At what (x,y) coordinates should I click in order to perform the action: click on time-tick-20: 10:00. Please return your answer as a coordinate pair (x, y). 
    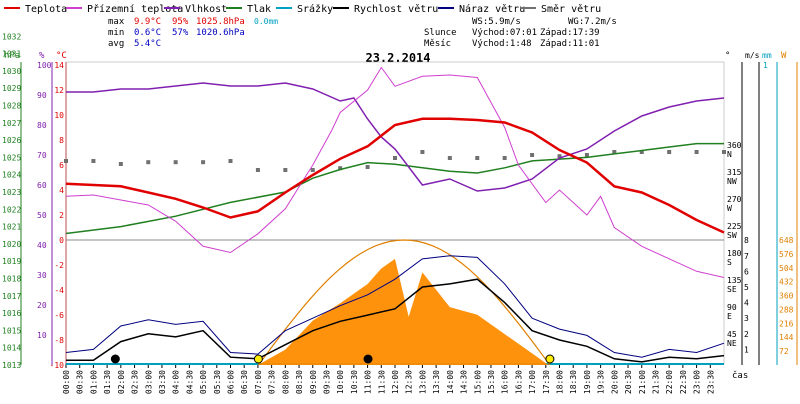
    Looking at the image, I should click on (340, 382).